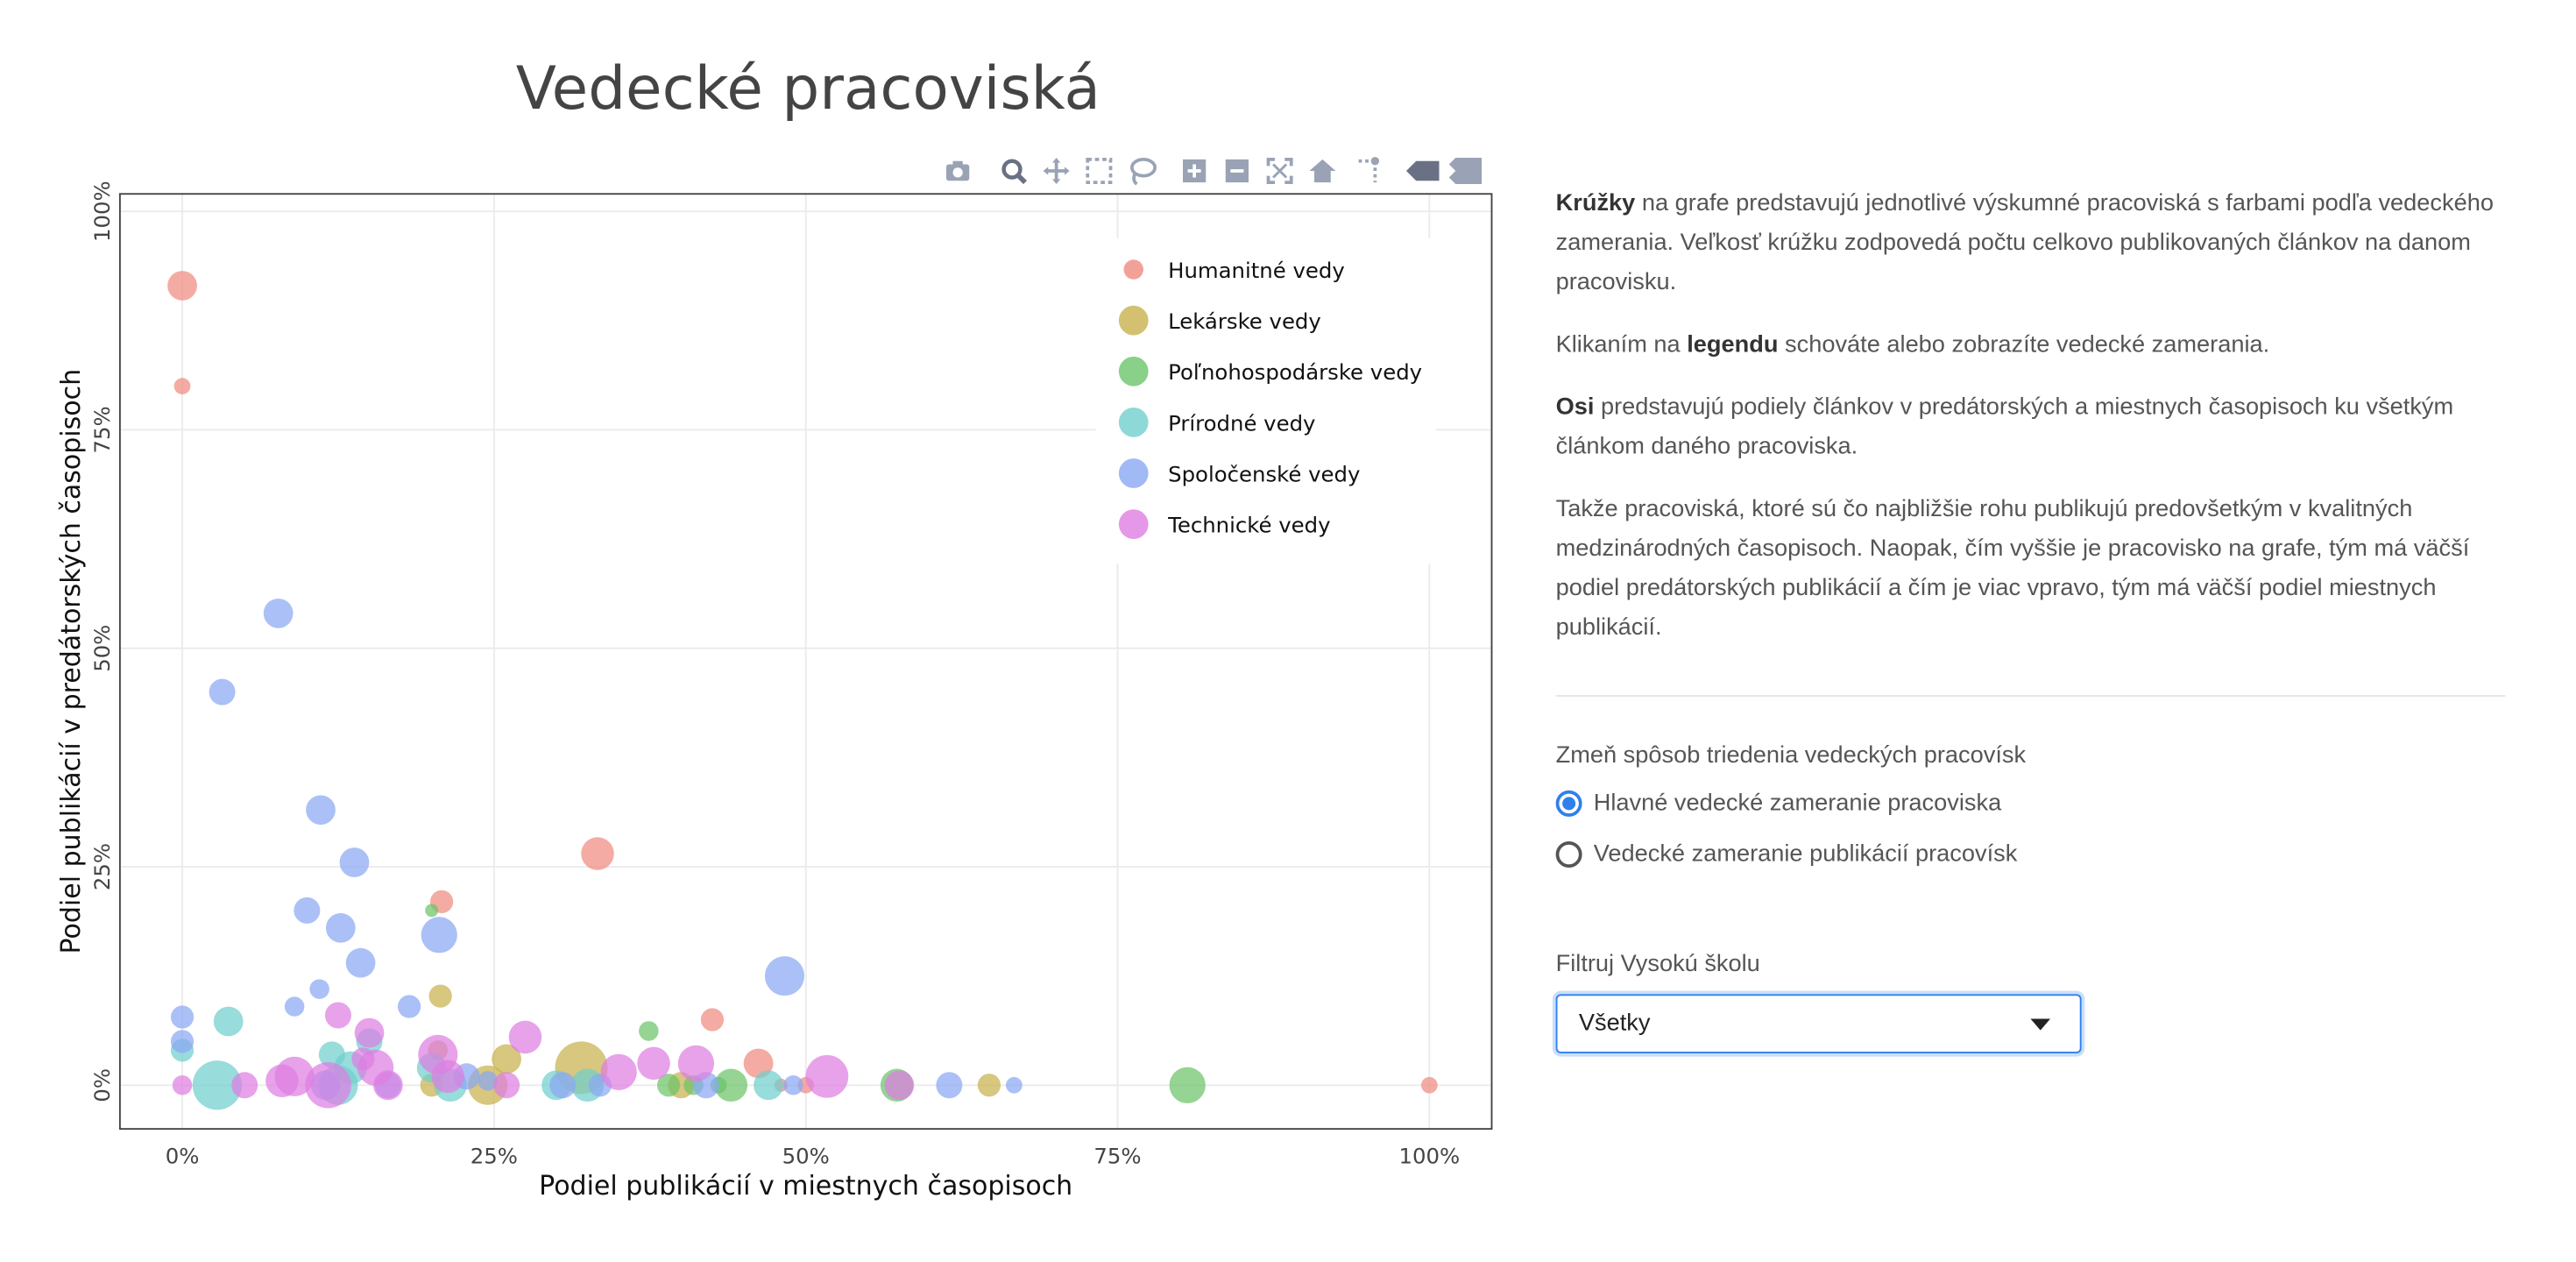 The image size is (2576, 1262). What do you see at coordinates (102, 211) in the screenshot?
I see `y-tick-label: 100%` at bounding box center [102, 211].